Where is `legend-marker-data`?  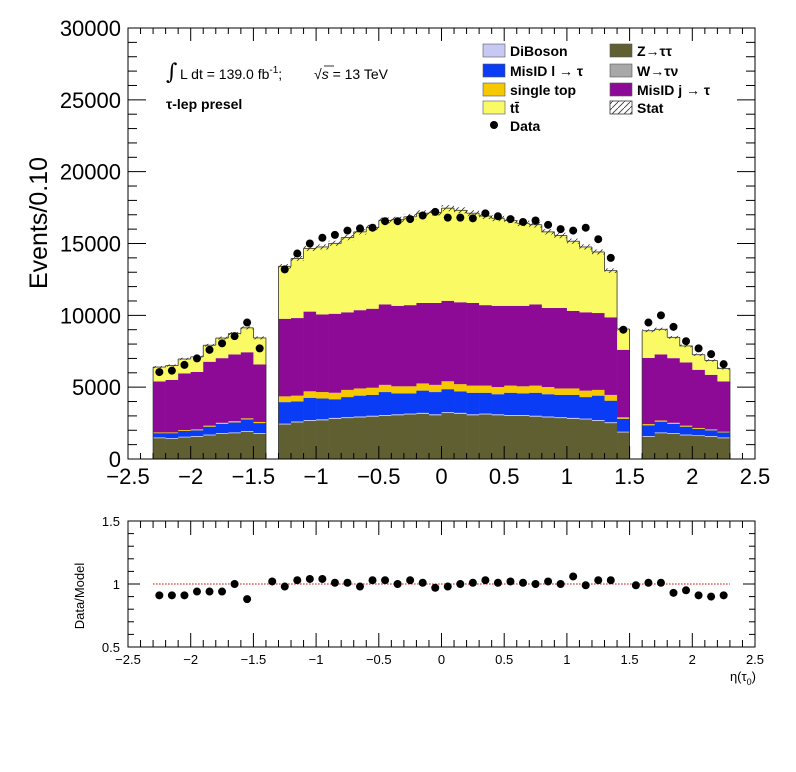 legend-marker-data is located at coordinates (494, 125).